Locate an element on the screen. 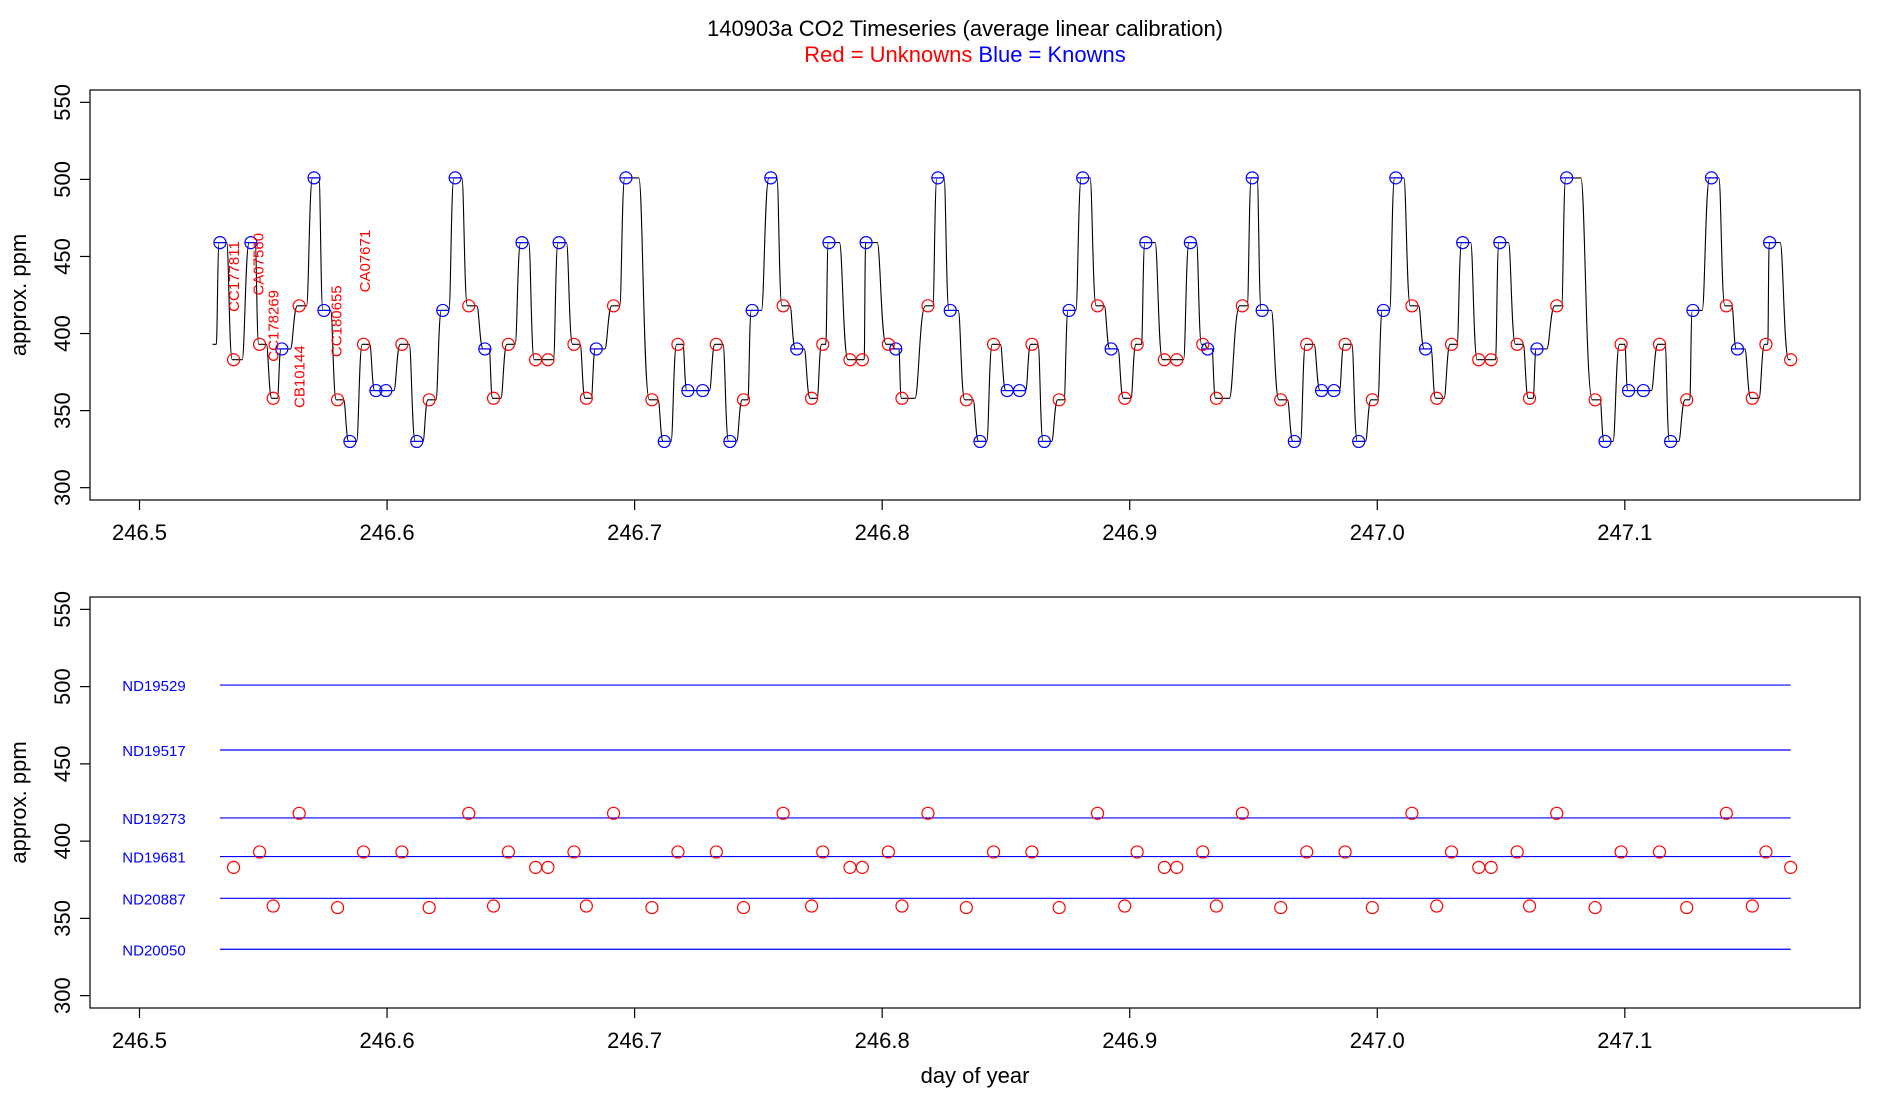 The height and width of the screenshot is (1100, 1900). reference-label: ND20887 is located at coordinates (153, 899).